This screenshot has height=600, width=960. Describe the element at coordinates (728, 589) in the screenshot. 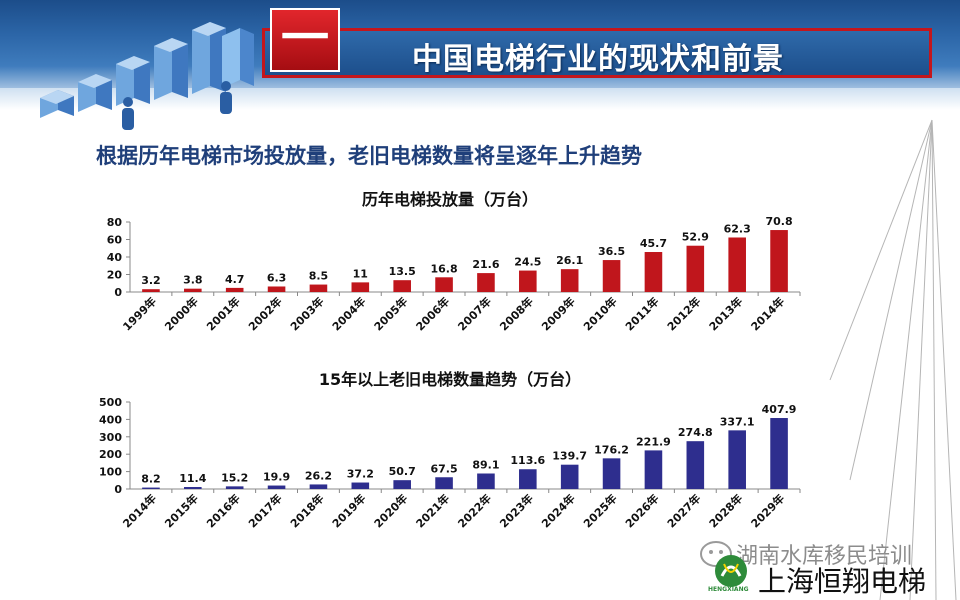

I see `hengxiang-logo-text: HENGXIANG` at that location.